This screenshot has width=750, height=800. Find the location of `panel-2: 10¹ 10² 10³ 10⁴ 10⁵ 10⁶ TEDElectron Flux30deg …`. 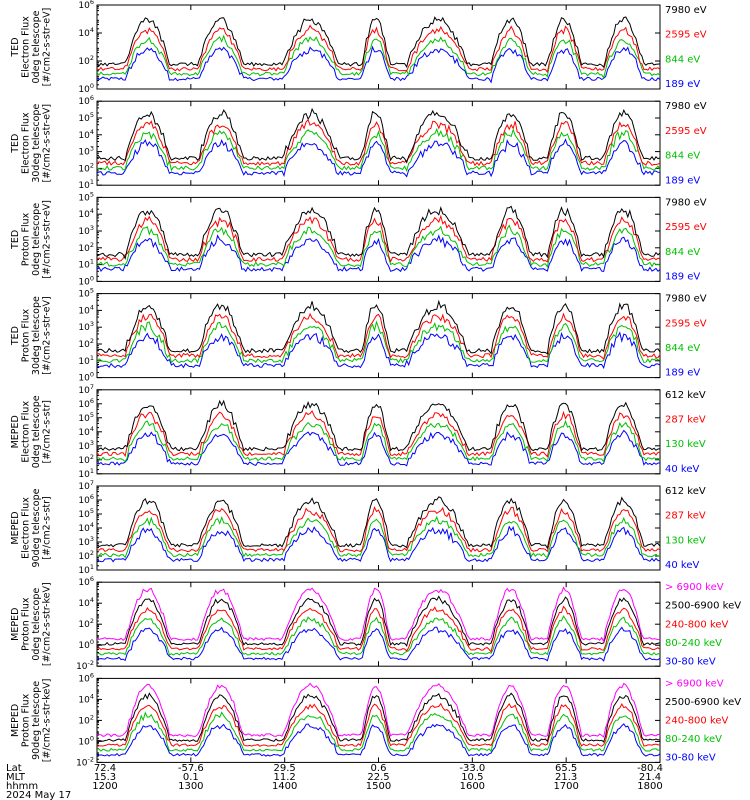

panel-2: 10¹ 10² 10³ 10⁴ 10⁵ 10⁶ TEDElectron Flux30deg … is located at coordinates (358, 142).